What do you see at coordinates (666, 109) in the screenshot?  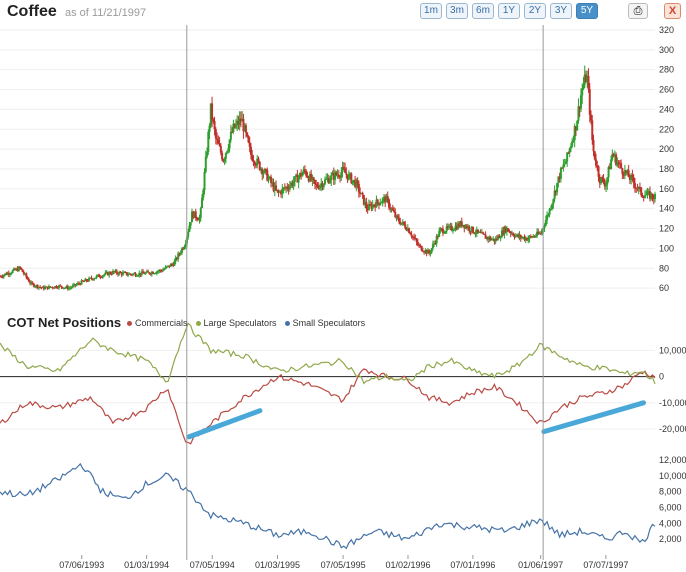 I see `price-y-tick-label: 240` at bounding box center [666, 109].